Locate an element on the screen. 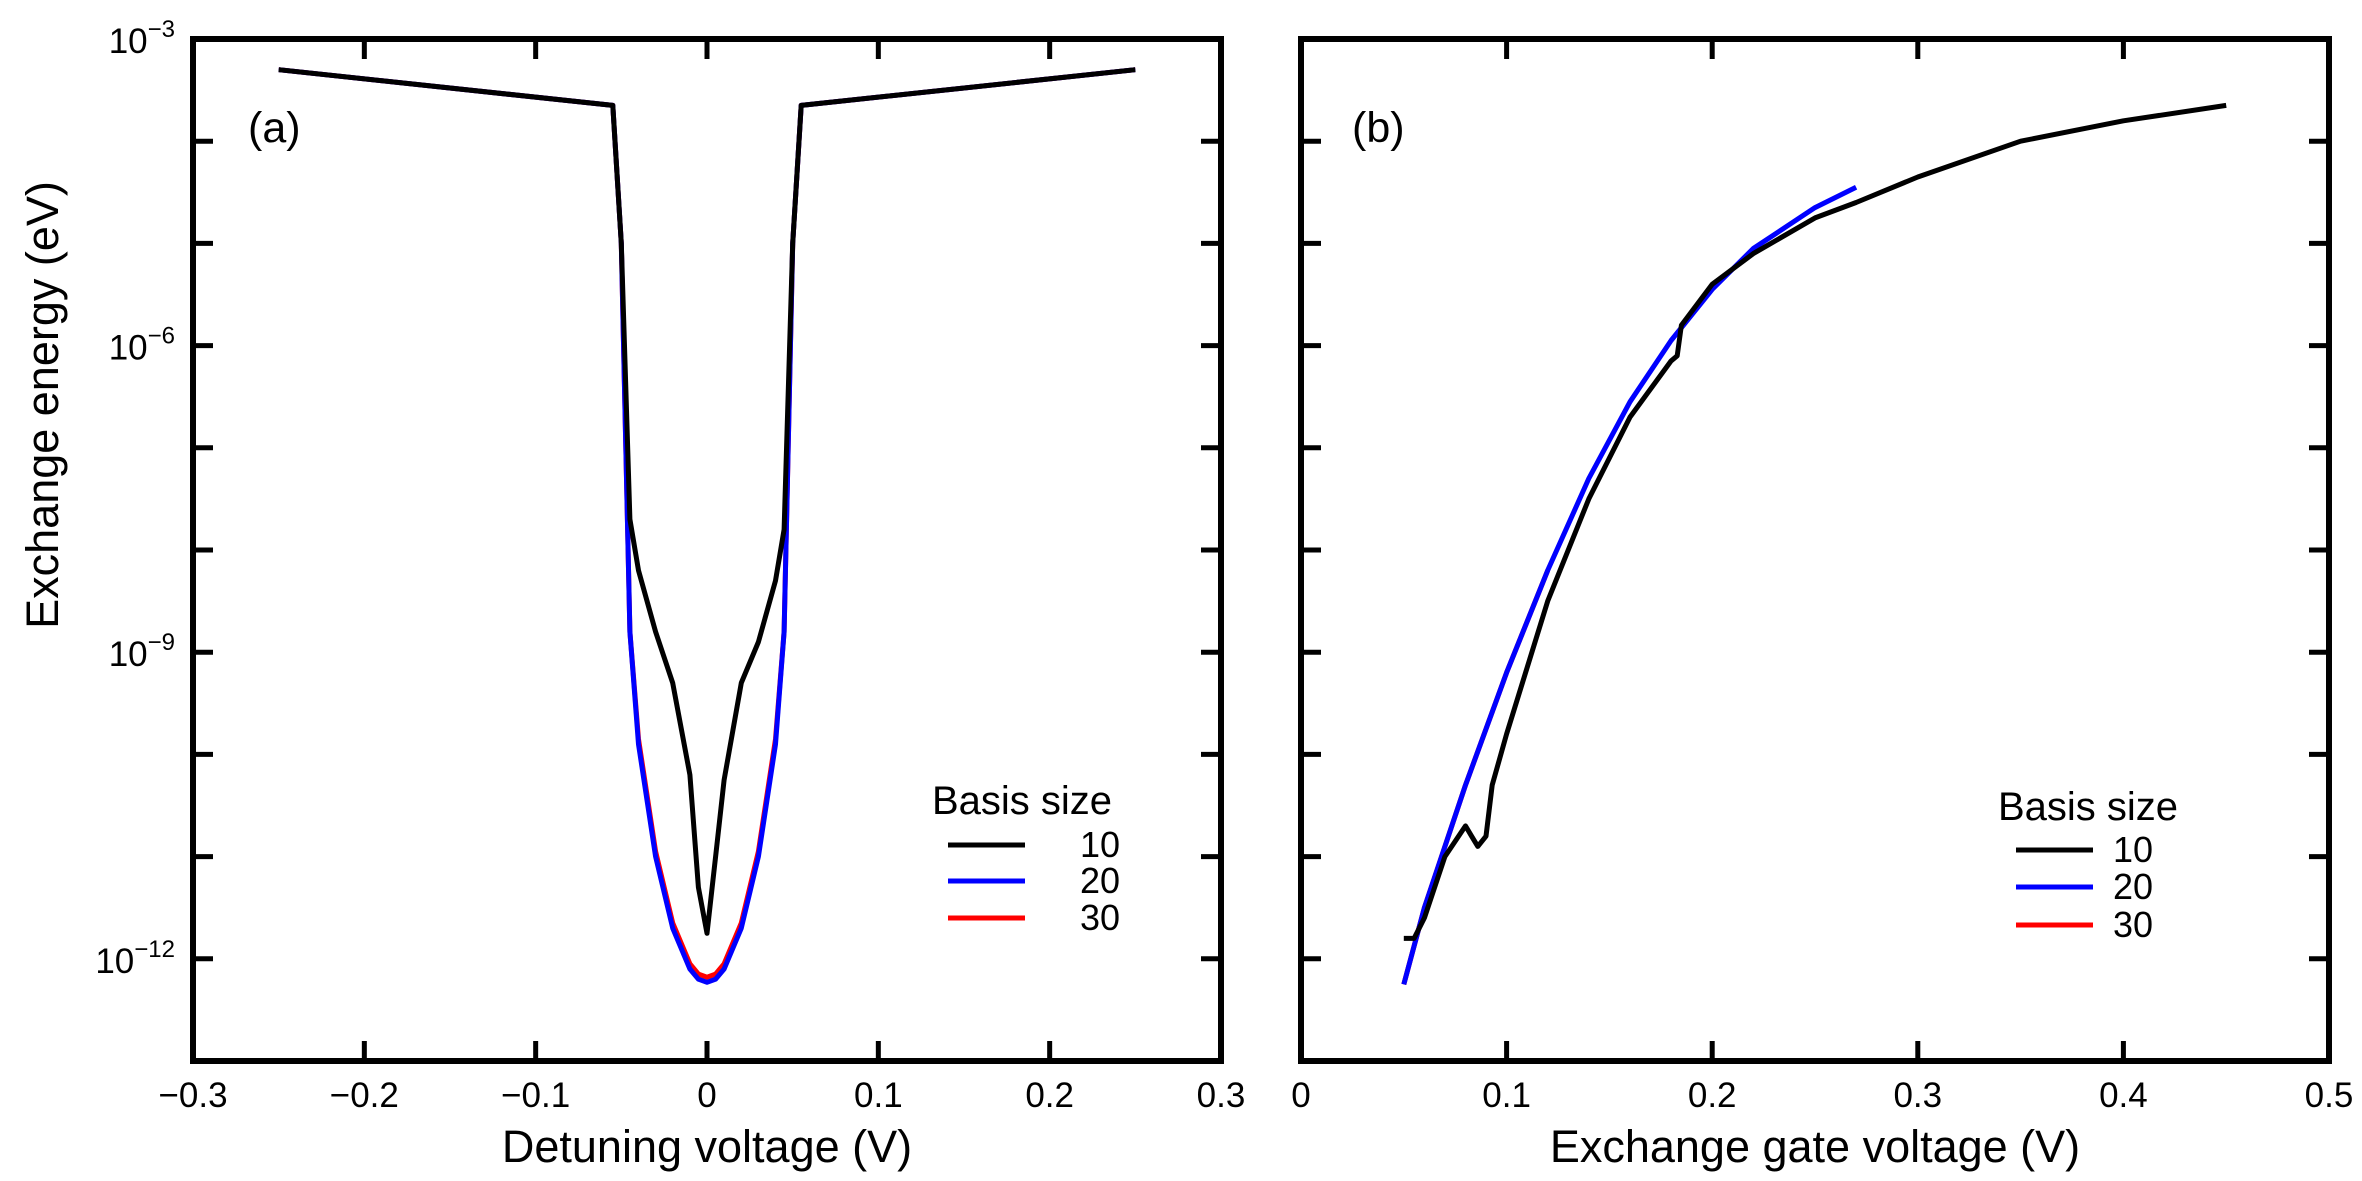 This screenshot has width=2362, height=1181. panel-a-y-axis-label: Exchange energy (eV) is located at coordinates (42, 405).